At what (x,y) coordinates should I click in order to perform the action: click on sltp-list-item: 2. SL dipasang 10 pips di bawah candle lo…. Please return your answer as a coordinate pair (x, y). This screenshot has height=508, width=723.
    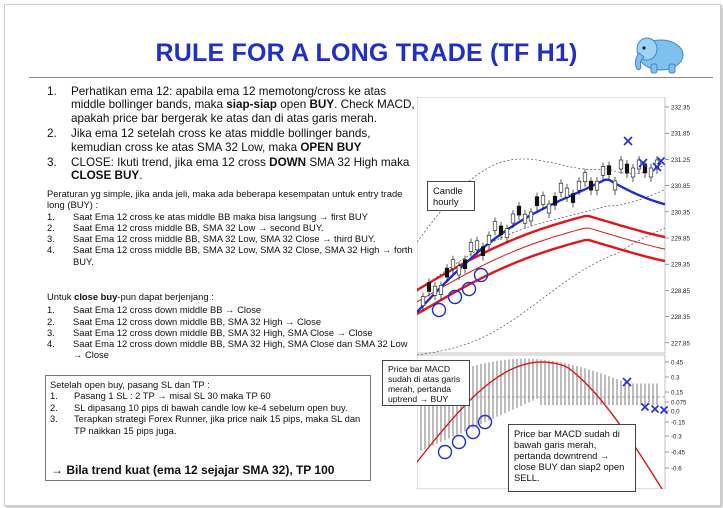
    Looking at the image, I should click on (199, 407).